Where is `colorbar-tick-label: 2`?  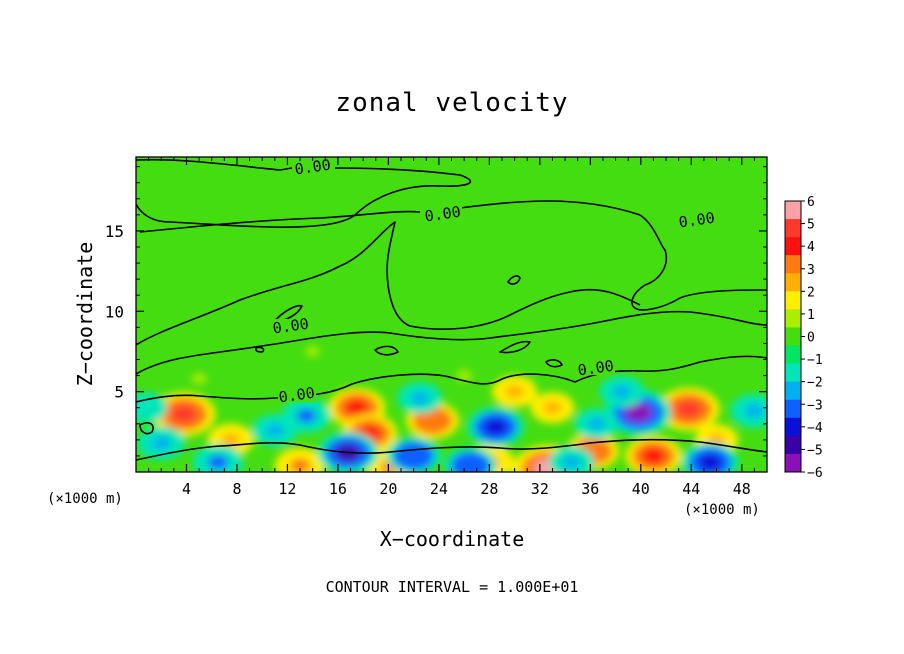 colorbar-tick-label: 2 is located at coordinates (811, 292).